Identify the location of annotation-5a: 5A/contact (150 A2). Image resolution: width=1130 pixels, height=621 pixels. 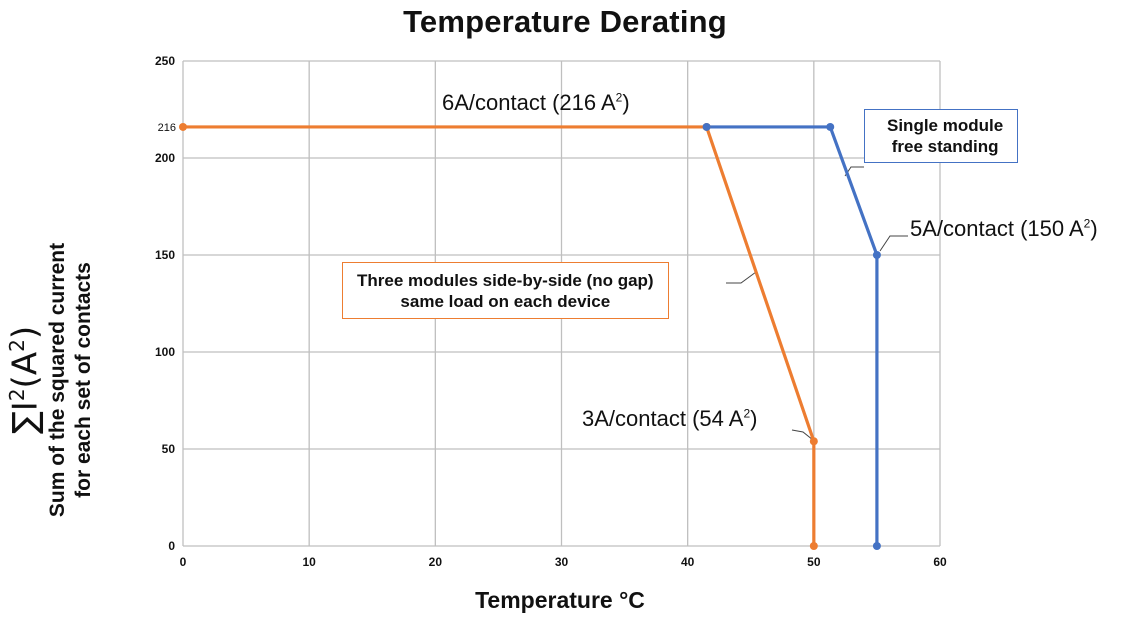
(1004, 228).